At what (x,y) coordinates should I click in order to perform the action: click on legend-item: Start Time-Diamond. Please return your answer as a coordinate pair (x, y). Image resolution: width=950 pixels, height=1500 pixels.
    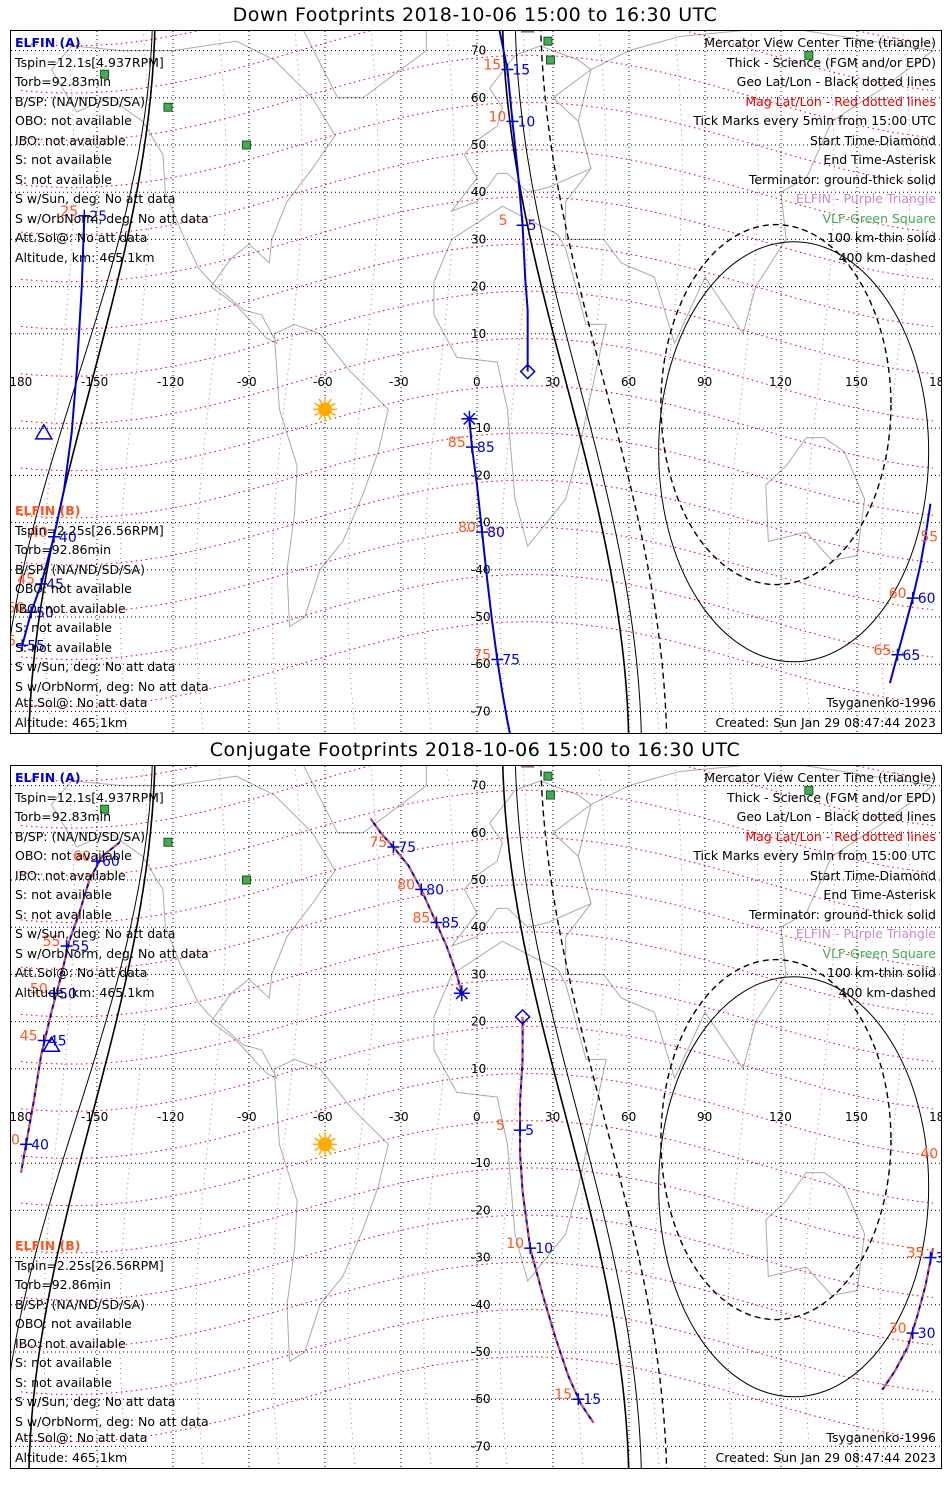
    Looking at the image, I should click on (872, 875).